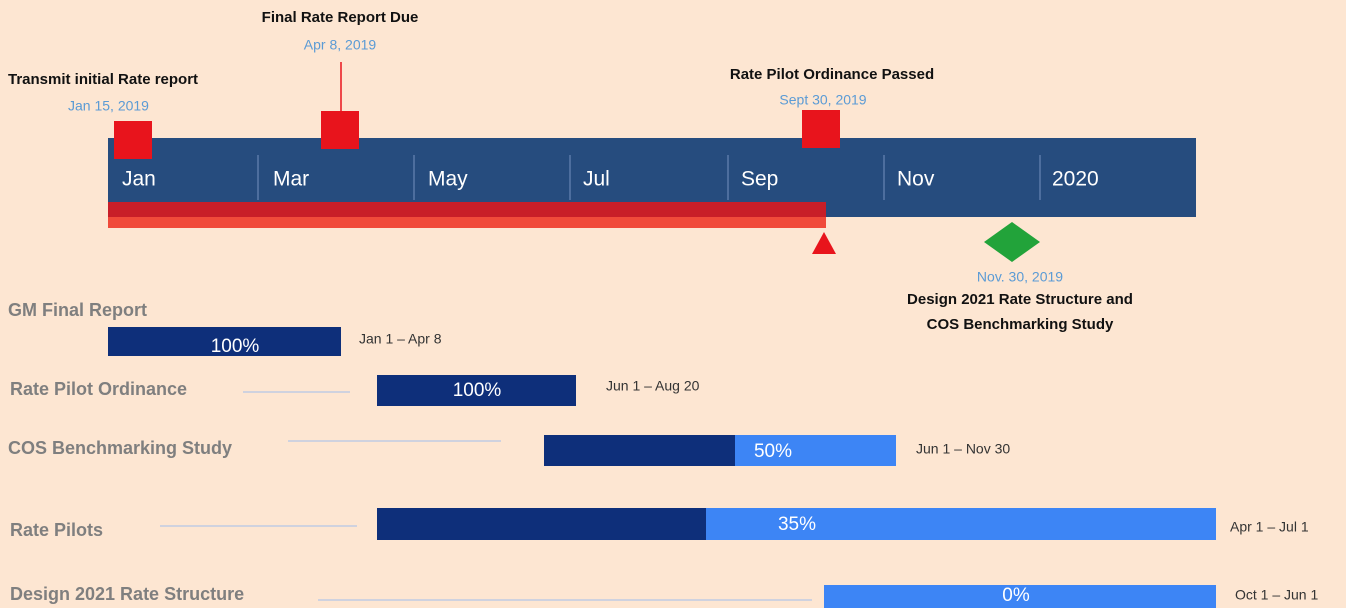 This screenshot has height=608, width=1346. Describe the element at coordinates (448, 179) in the screenshot. I see `month-label: May` at that location.